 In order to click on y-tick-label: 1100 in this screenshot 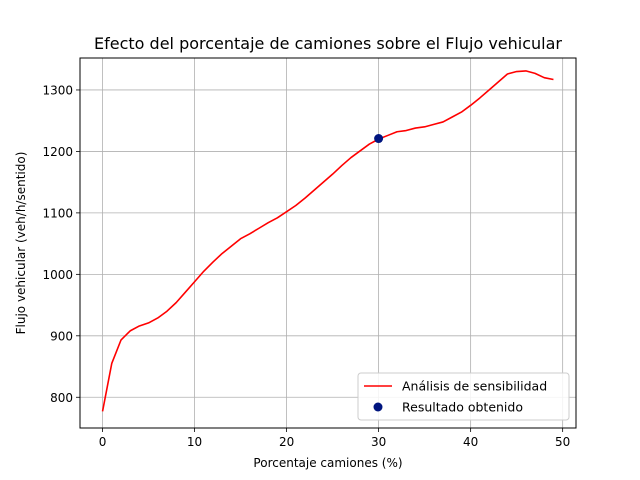, I will do `click(57, 213)`.